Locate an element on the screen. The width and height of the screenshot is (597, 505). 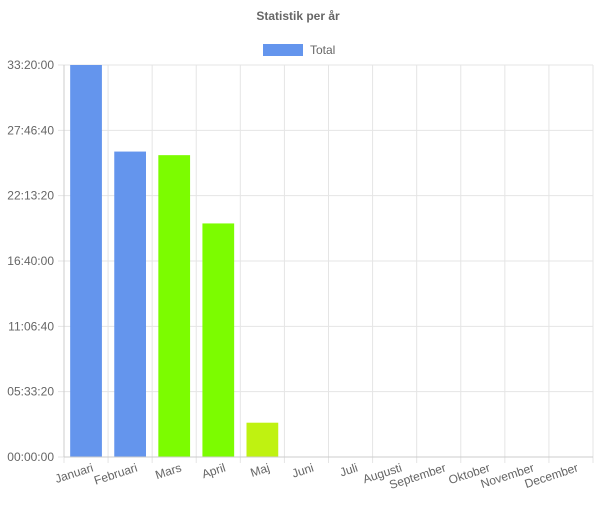
y-tick-label: 27:46:40 is located at coordinates (30, 130).